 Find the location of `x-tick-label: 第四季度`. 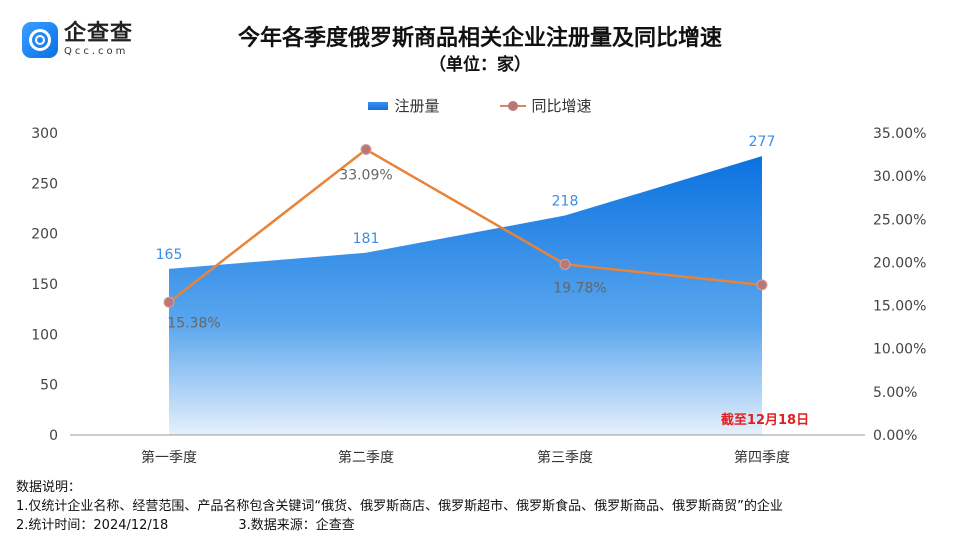

x-tick-label: 第四季度 is located at coordinates (762, 457).